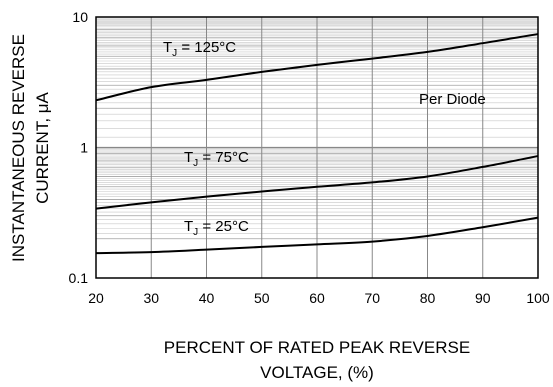 The image size is (553, 387). What do you see at coordinates (199, 49) in the screenshot?
I see `series-label-125: TJ = 125°C` at bounding box center [199, 49].